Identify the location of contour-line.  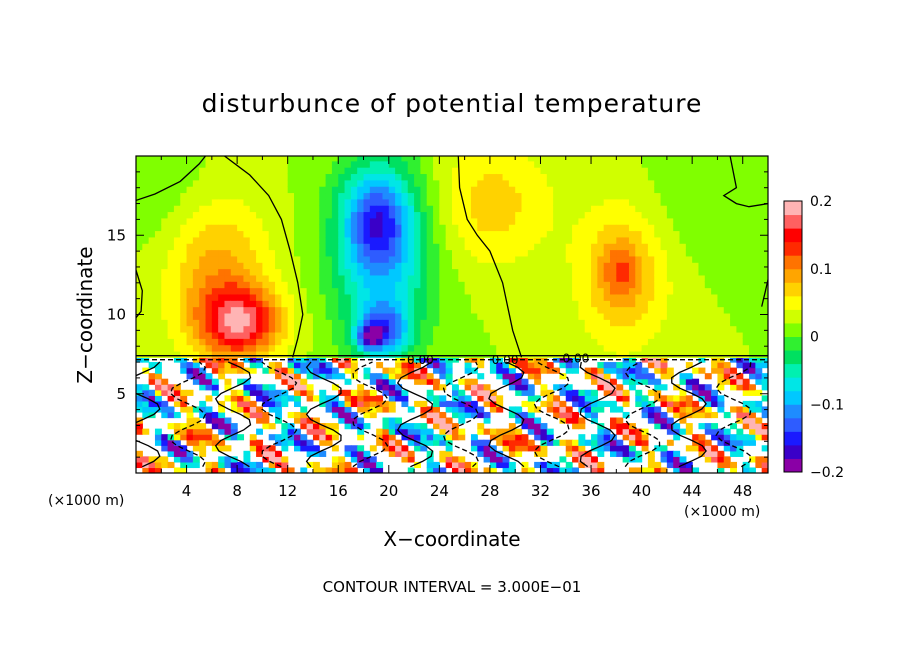
(279, 414).